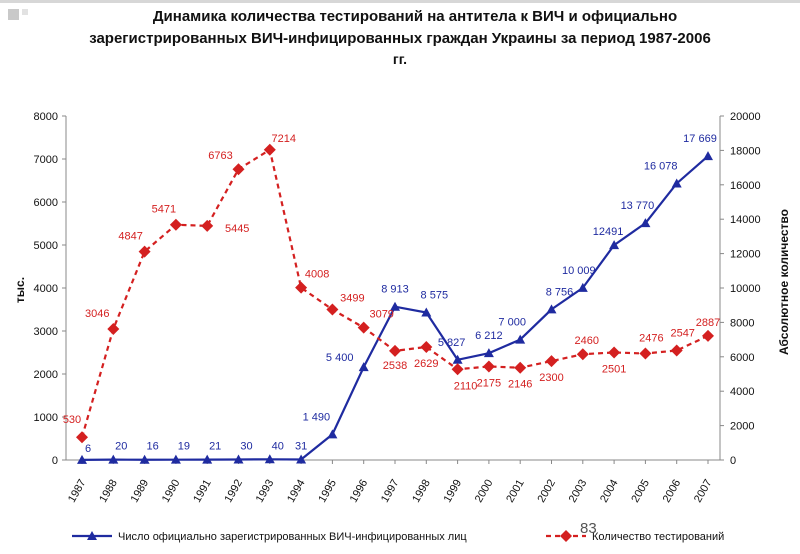 The height and width of the screenshot is (554, 800). What do you see at coordinates (672, 491) in the screenshot?
I see `x-tick-label: 2006` at bounding box center [672, 491].